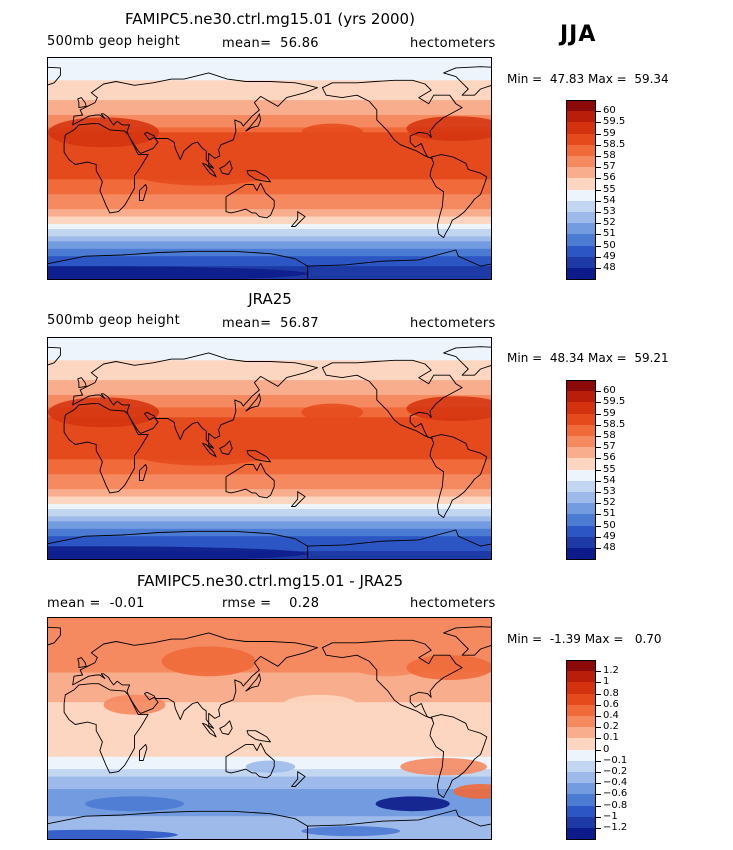  I want to click on colorbar-label: 1, so click(606, 682).